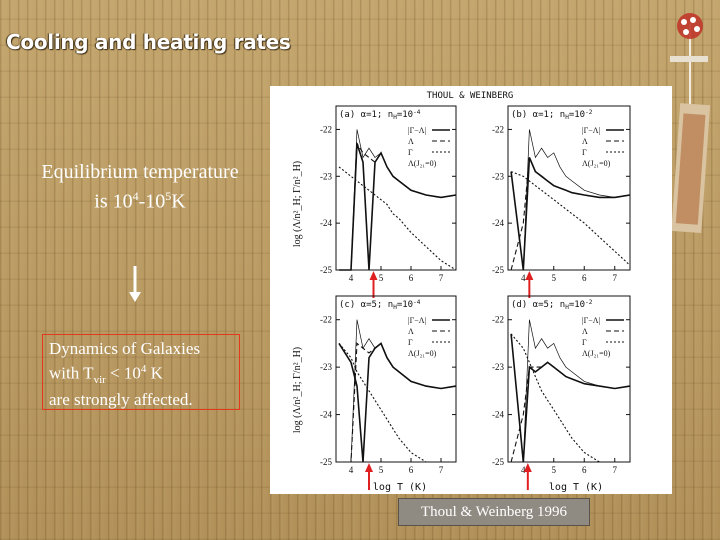 The image size is (720, 540). Describe the element at coordinates (576, 487) in the screenshot. I see `x-axis-label-right: log T (K)` at that location.